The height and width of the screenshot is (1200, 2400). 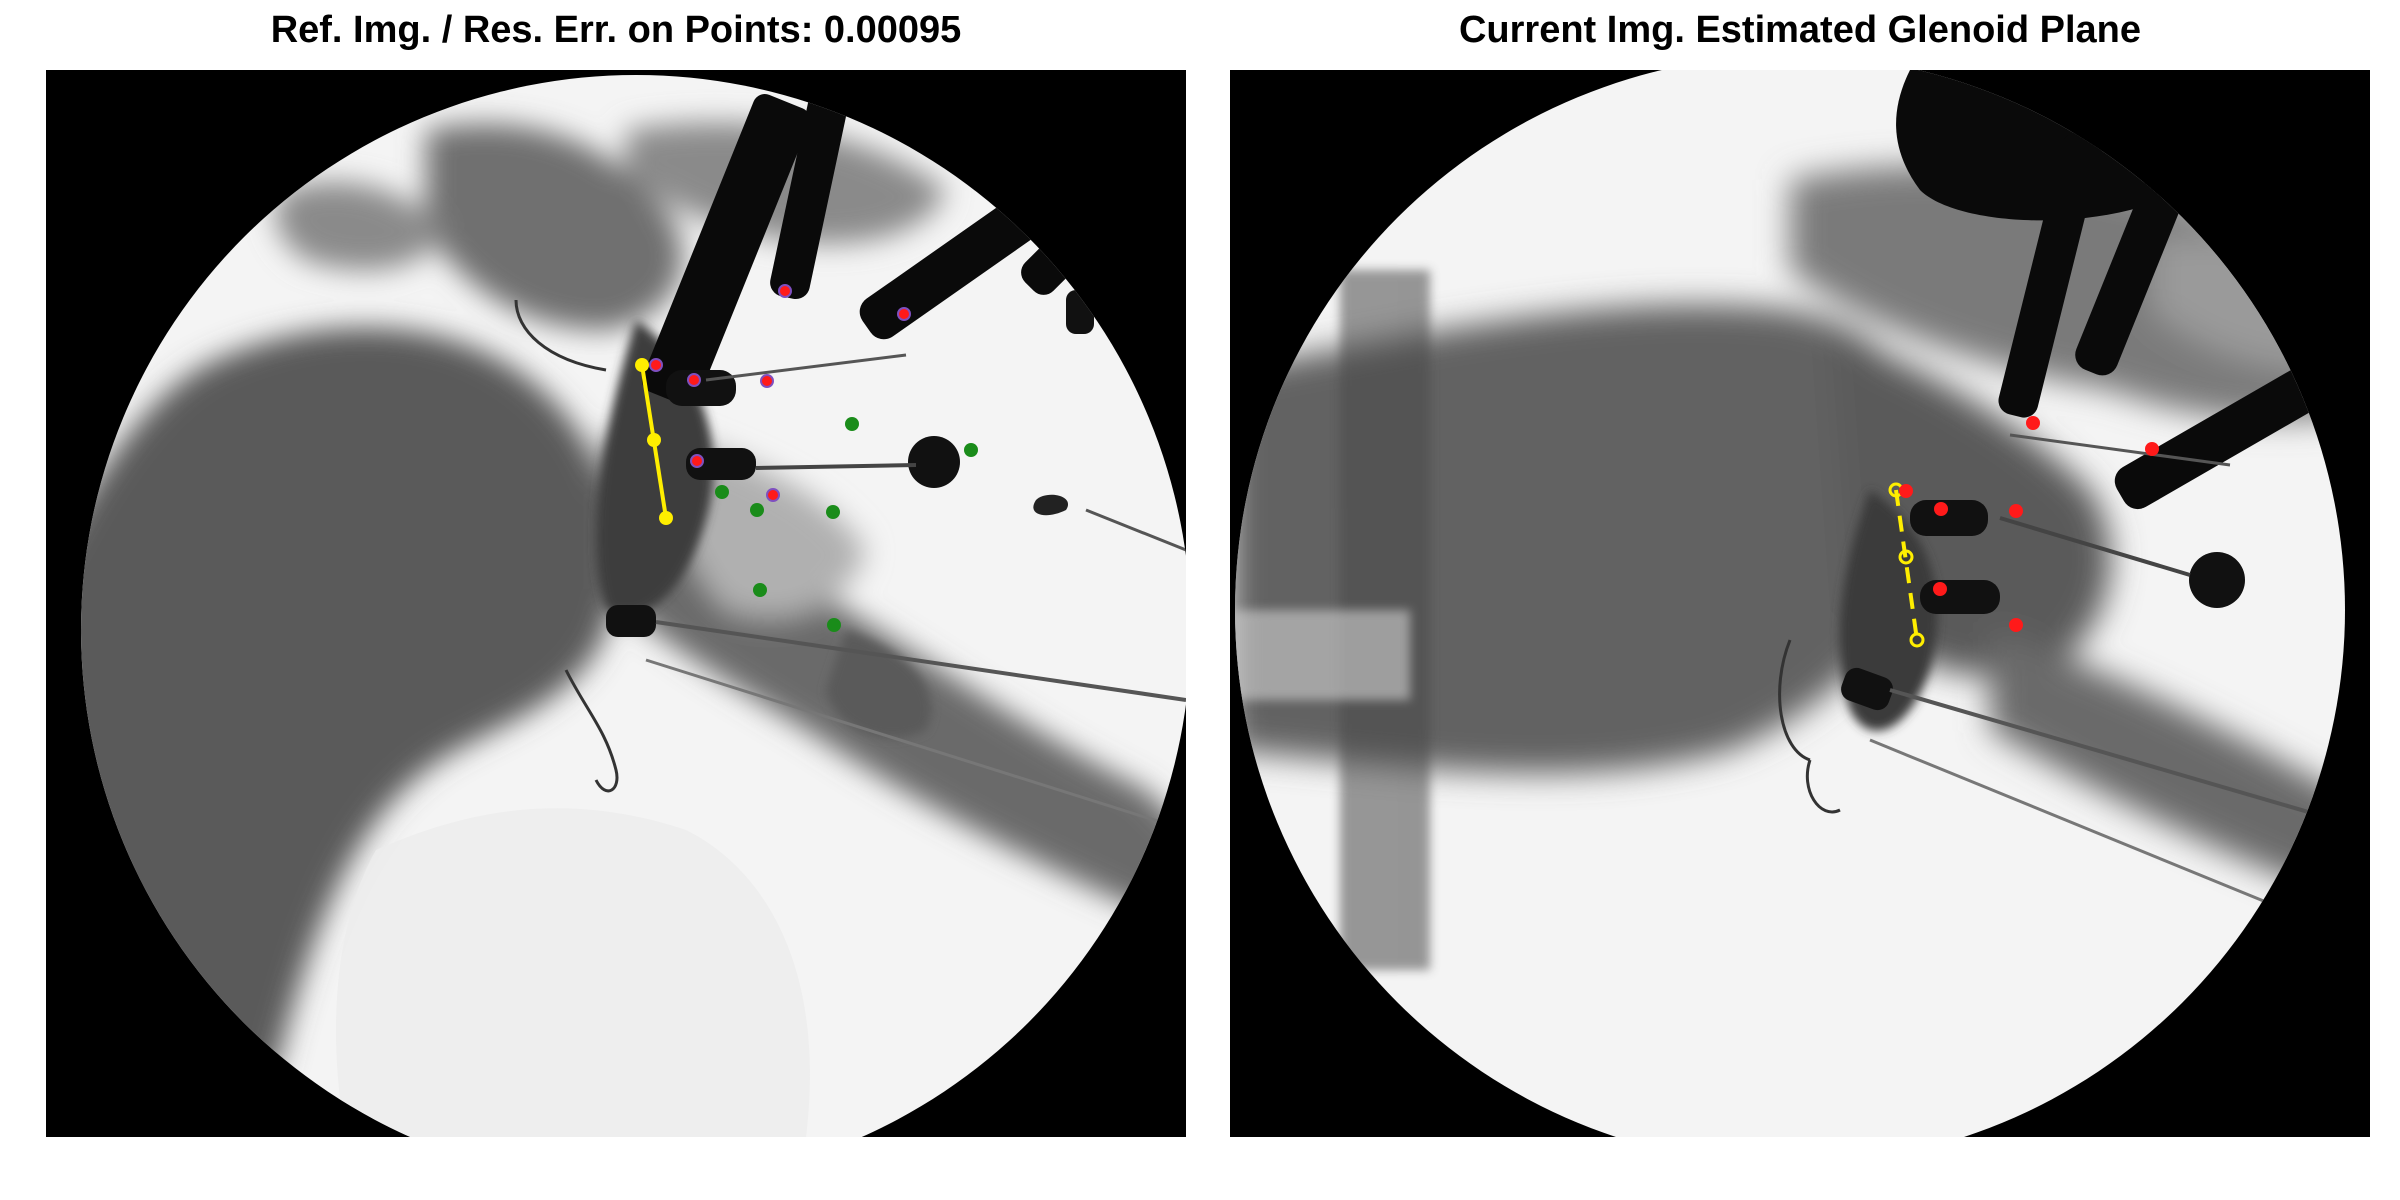 I want to click on glenoid-plane-line, so click(x=654, y=441).